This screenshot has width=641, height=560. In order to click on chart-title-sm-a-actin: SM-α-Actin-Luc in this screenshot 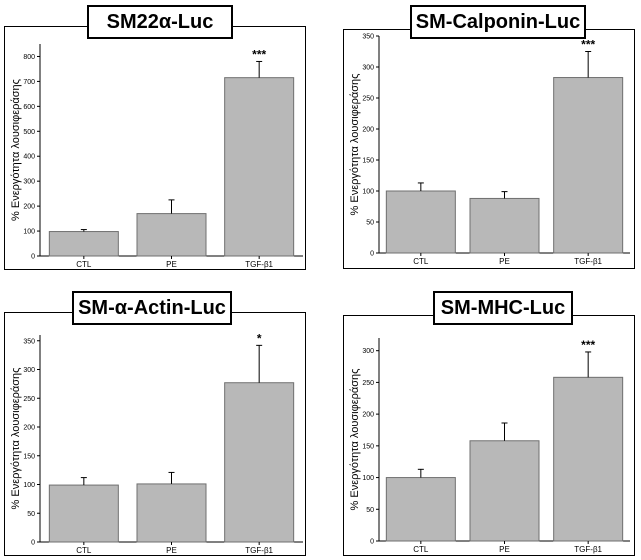, I will do `click(152, 308)`.